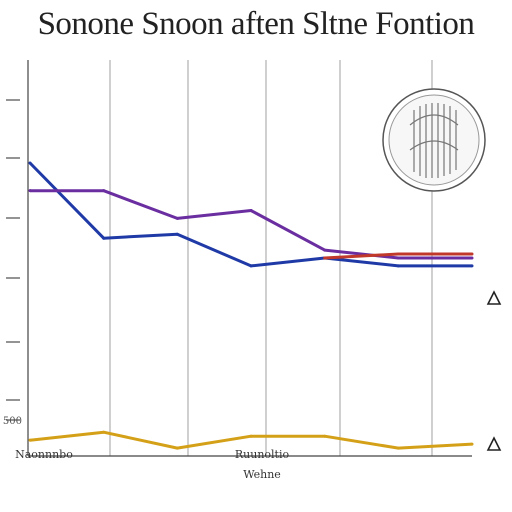 This screenshot has width=512, height=512. What do you see at coordinates (434, 140) in the screenshot?
I see `coin-icon` at bounding box center [434, 140].